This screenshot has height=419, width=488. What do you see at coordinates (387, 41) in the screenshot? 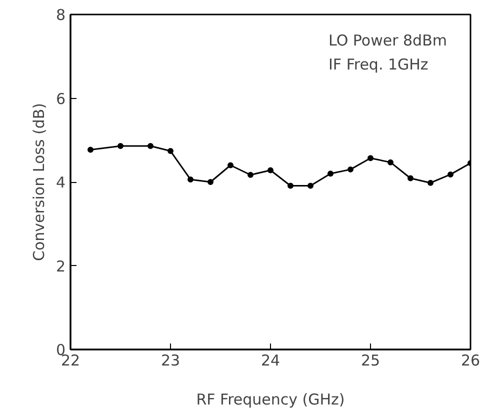
I see `annotation: LO Power 8dBm` at bounding box center [387, 41].